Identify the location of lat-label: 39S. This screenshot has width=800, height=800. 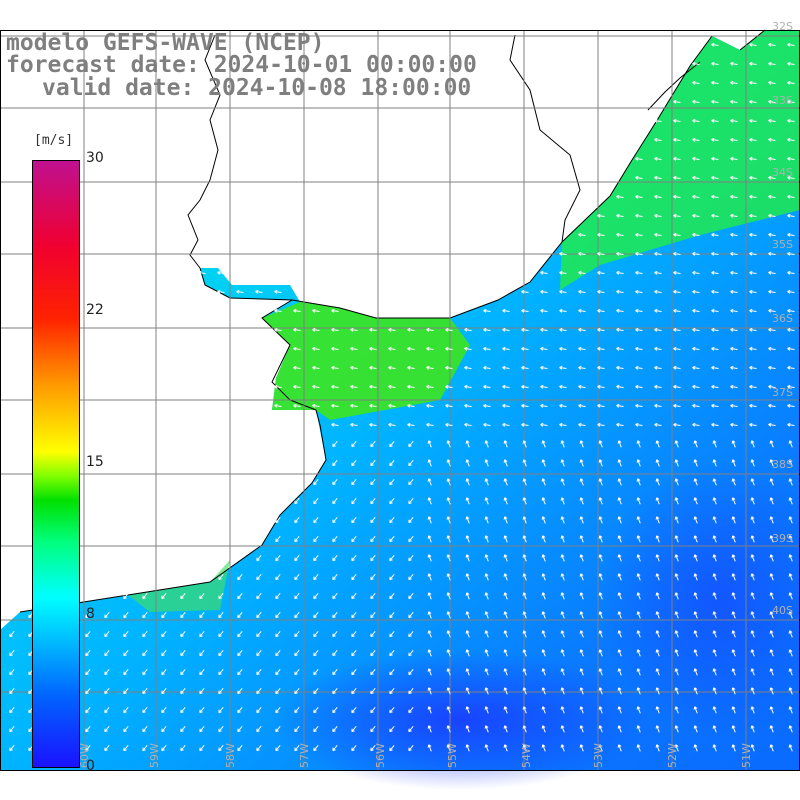
(782, 538).